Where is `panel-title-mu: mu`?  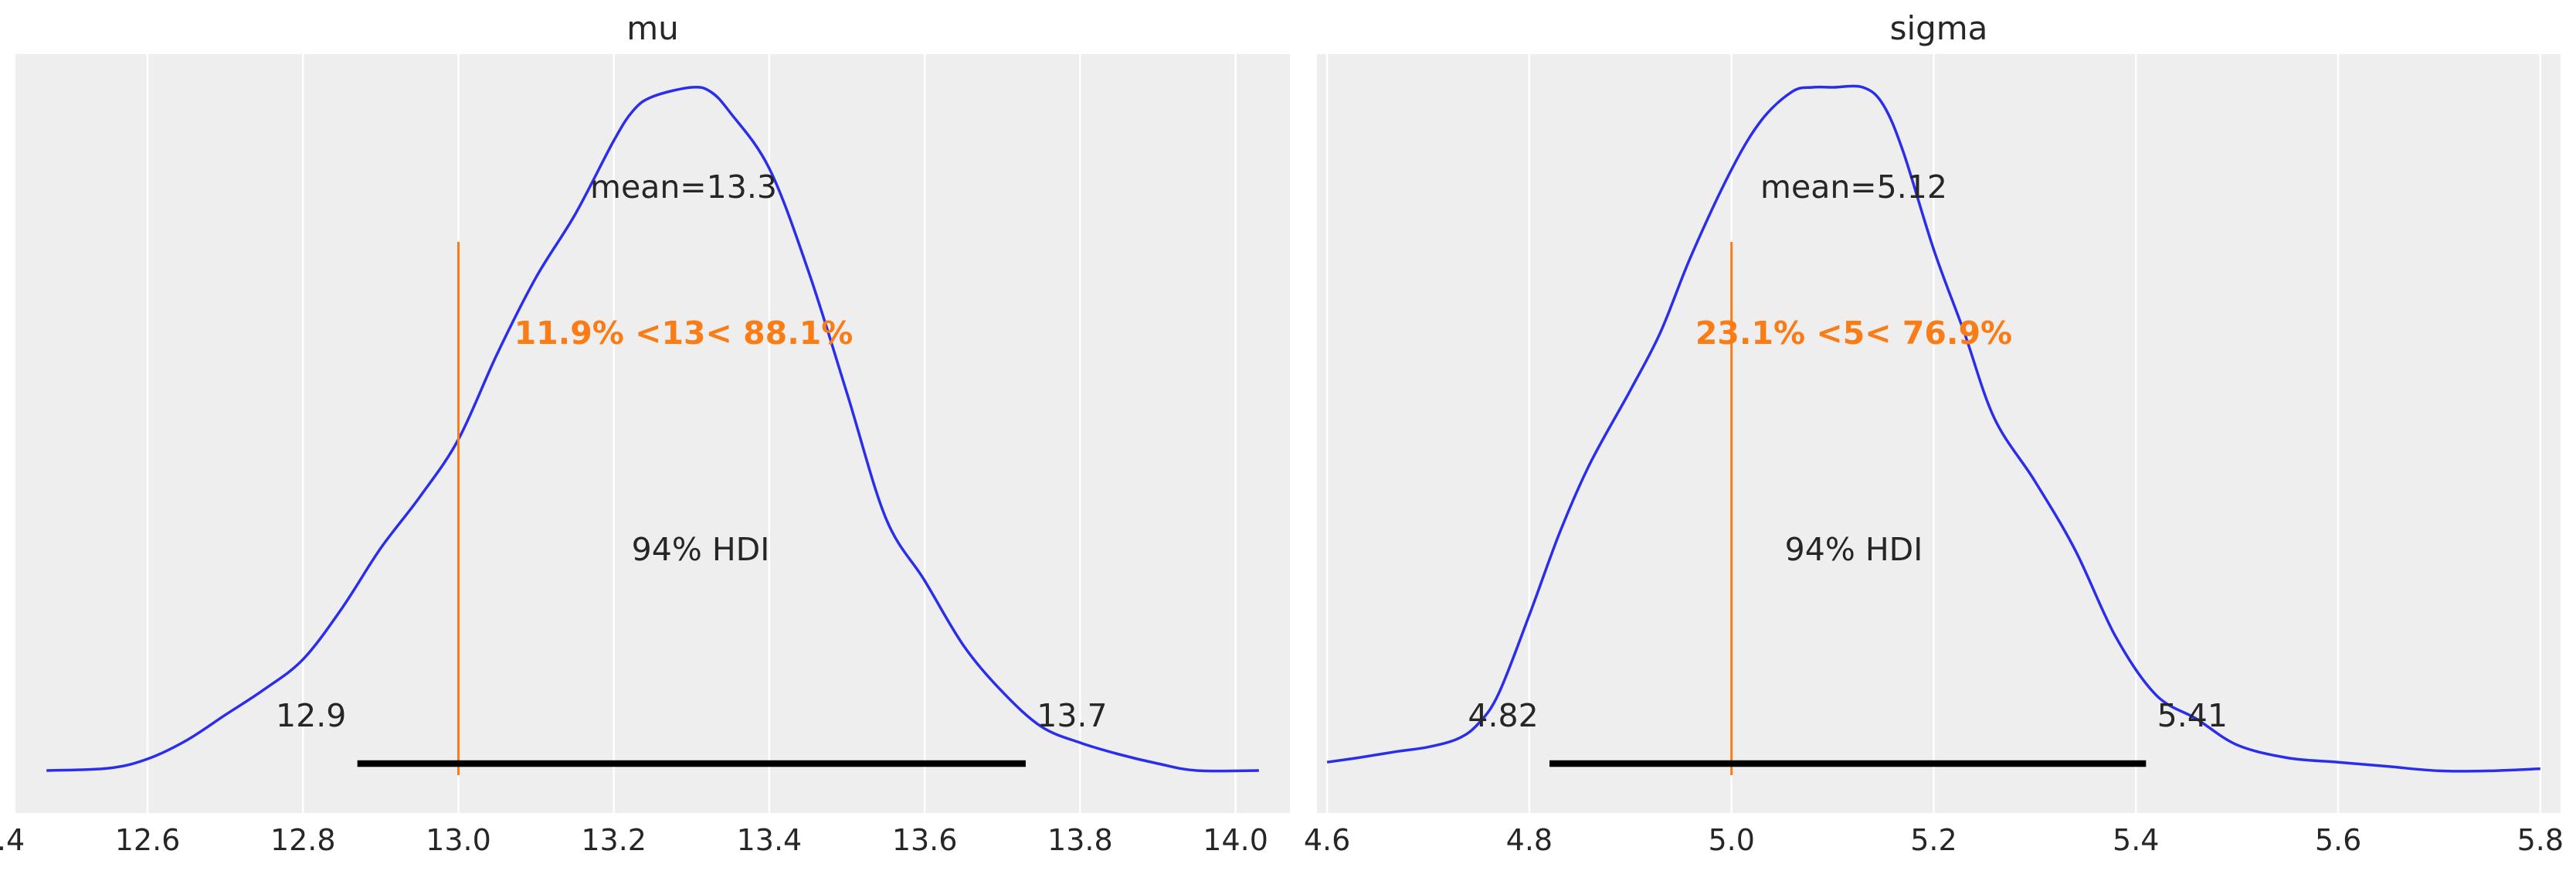
panel-title-mu: mu is located at coordinates (652, 28).